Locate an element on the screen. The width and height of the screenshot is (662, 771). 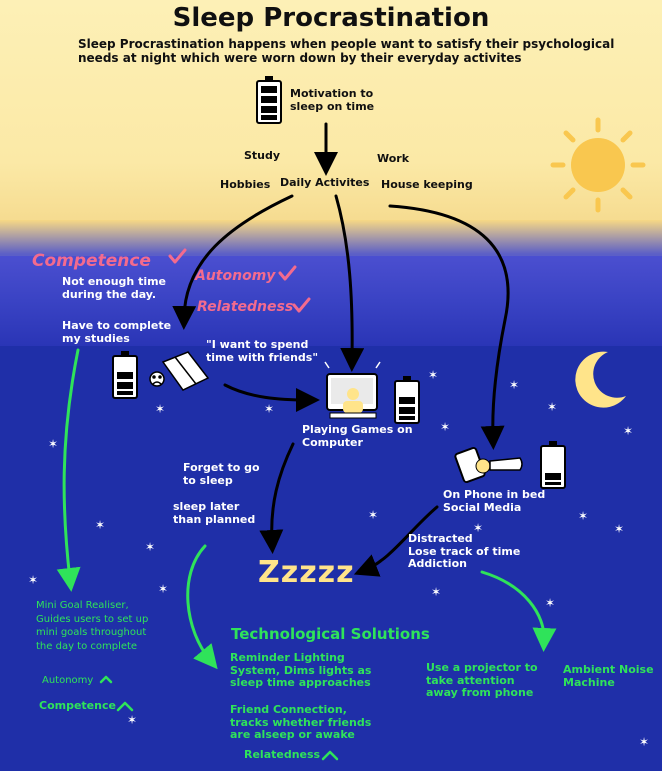
relatedness-need-label: Relatedness is located at coordinates (245, 307).